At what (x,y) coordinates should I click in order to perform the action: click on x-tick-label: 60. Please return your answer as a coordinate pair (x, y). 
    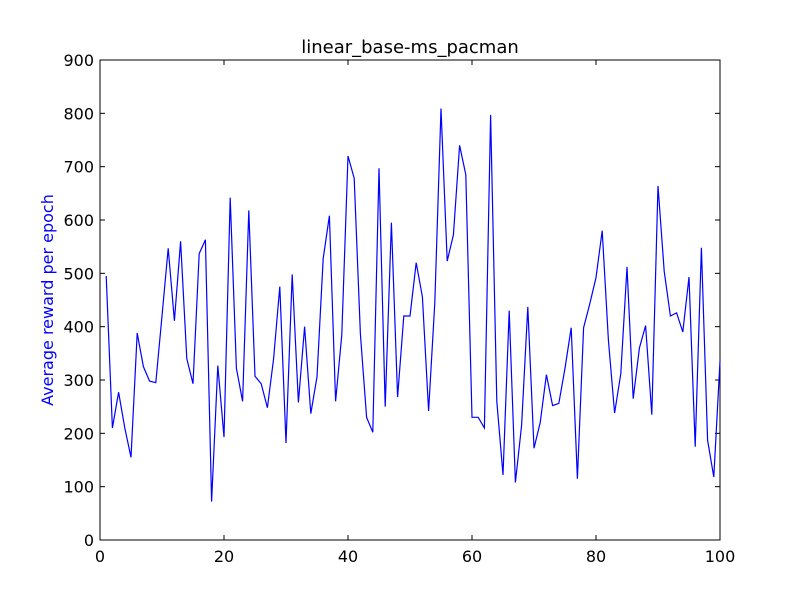
    Looking at the image, I should click on (472, 556).